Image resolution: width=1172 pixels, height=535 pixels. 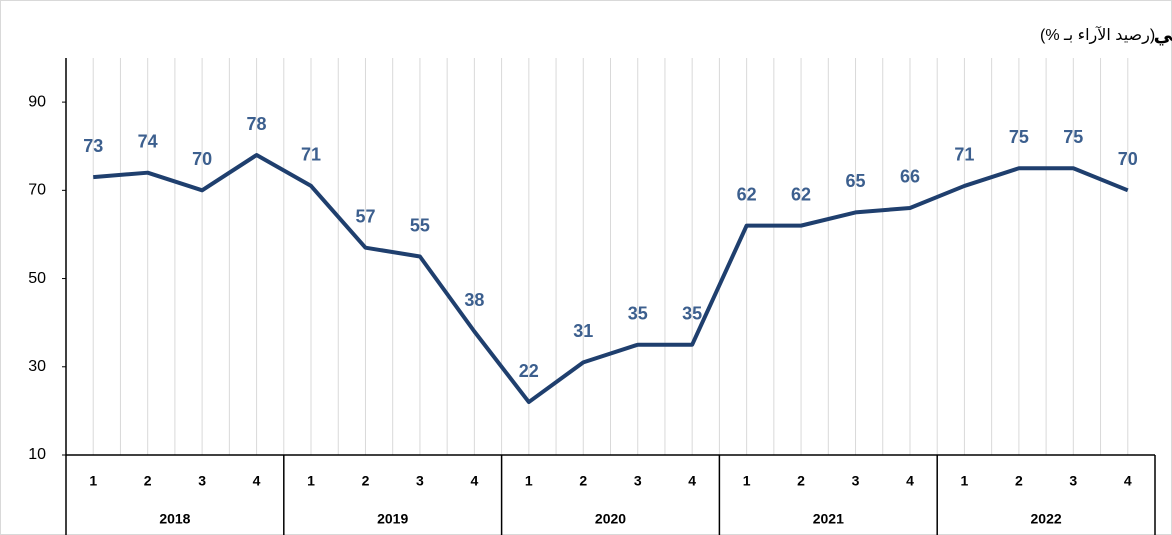 What do you see at coordinates (420, 225) in the screenshot?
I see `data-label: 55` at bounding box center [420, 225].